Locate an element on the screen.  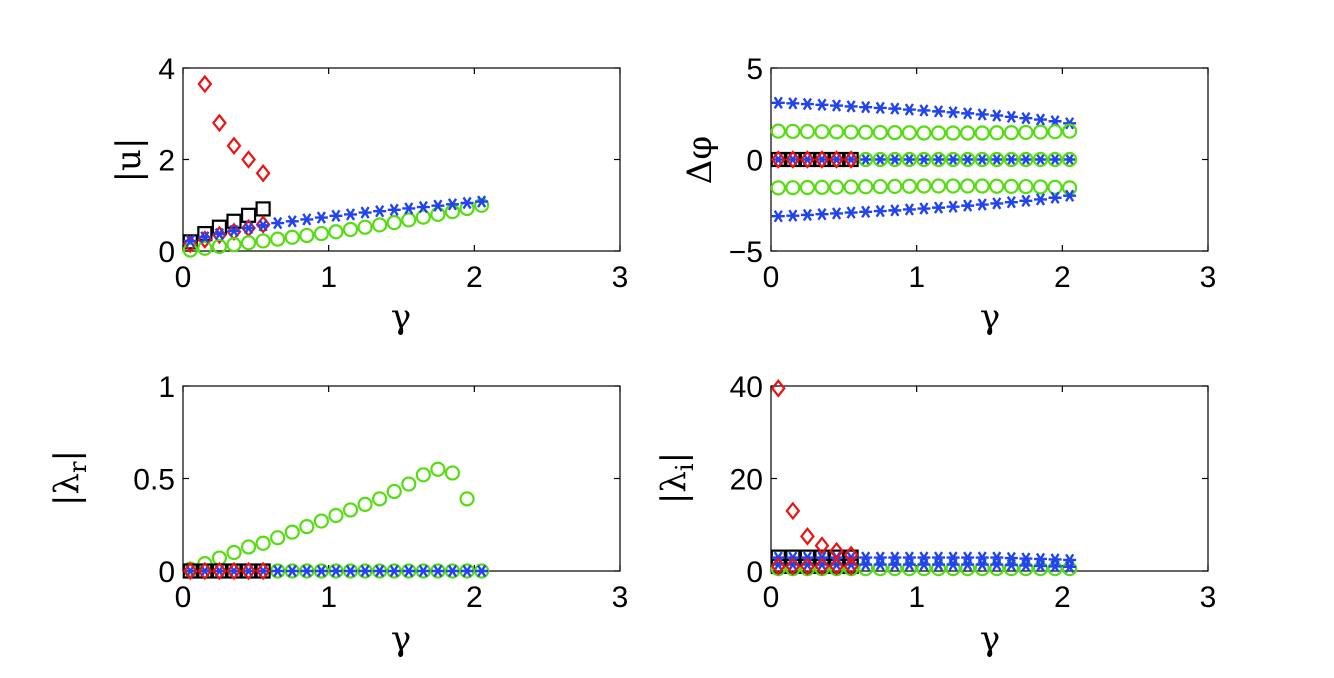
x-tick-label: 1 is located at coordinates (328, 597).